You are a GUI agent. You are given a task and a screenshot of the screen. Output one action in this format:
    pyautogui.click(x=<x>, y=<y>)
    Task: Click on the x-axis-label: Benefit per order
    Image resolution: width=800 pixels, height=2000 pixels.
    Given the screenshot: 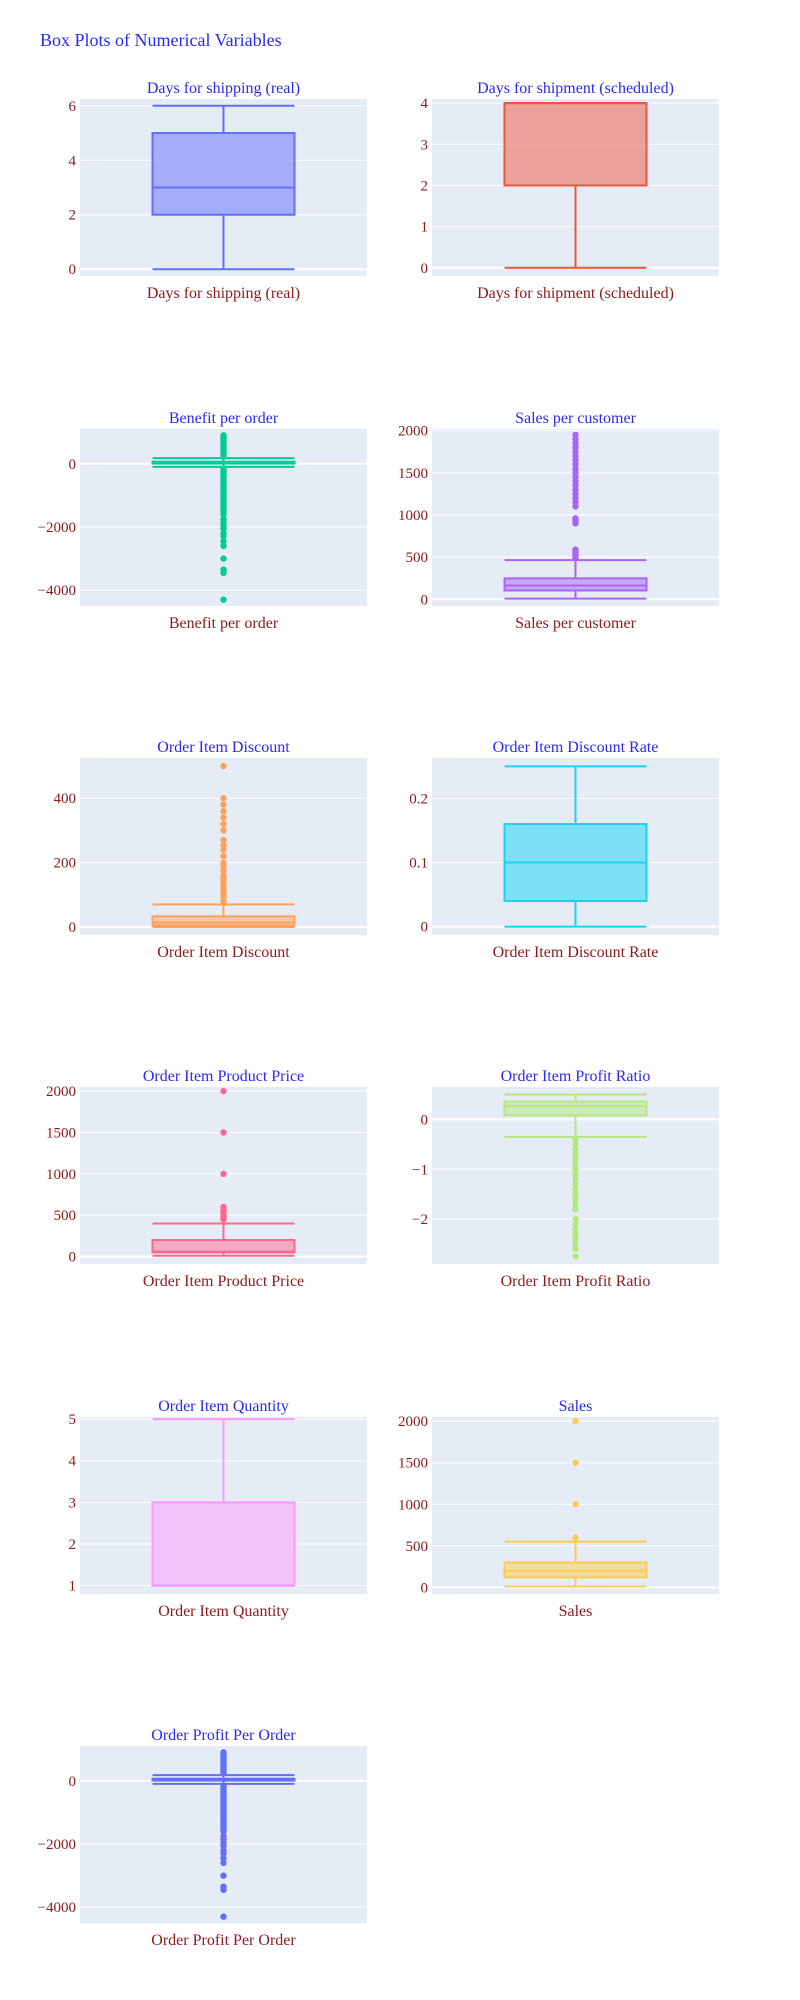 What is the action you would take?
    pyautogui.click(x=224, y=623)
    